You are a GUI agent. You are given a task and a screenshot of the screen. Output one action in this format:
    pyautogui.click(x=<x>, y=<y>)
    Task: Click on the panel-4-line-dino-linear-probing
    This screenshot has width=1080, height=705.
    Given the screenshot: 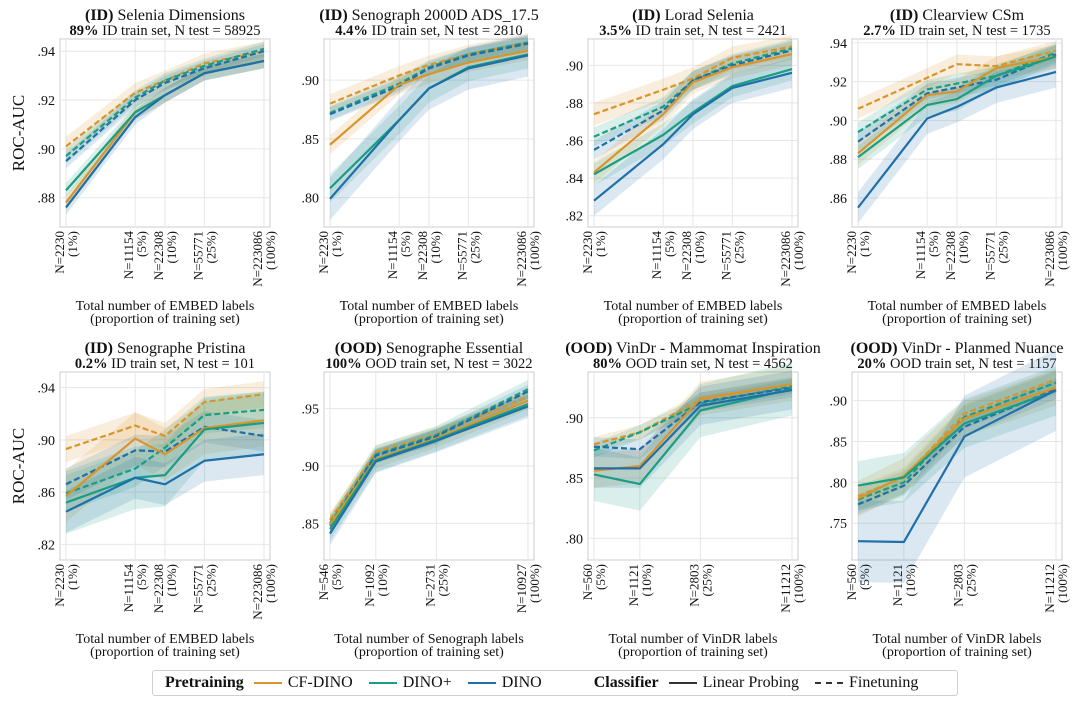 What is the action you would take?
    pyautogui.click(x=957, y=139)
    